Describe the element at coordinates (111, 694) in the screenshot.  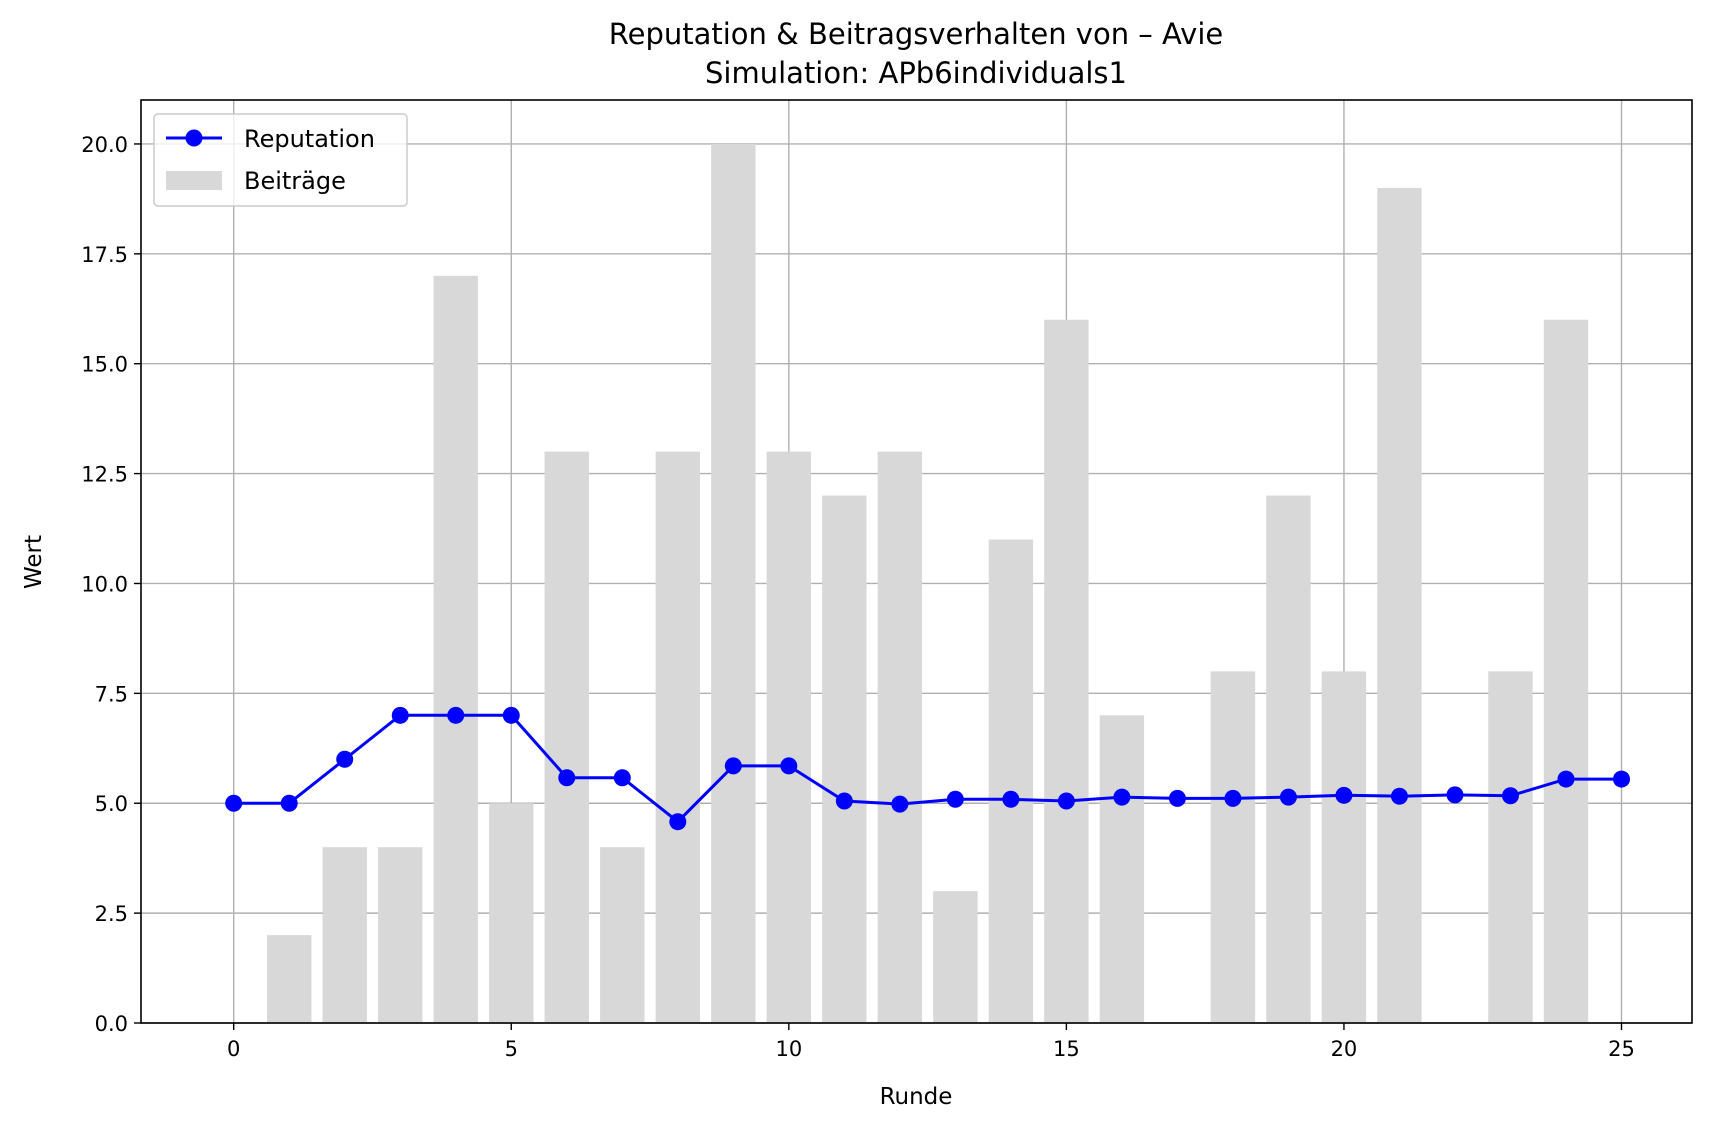
I see `y-tick-label-3: 7.5` at that location.